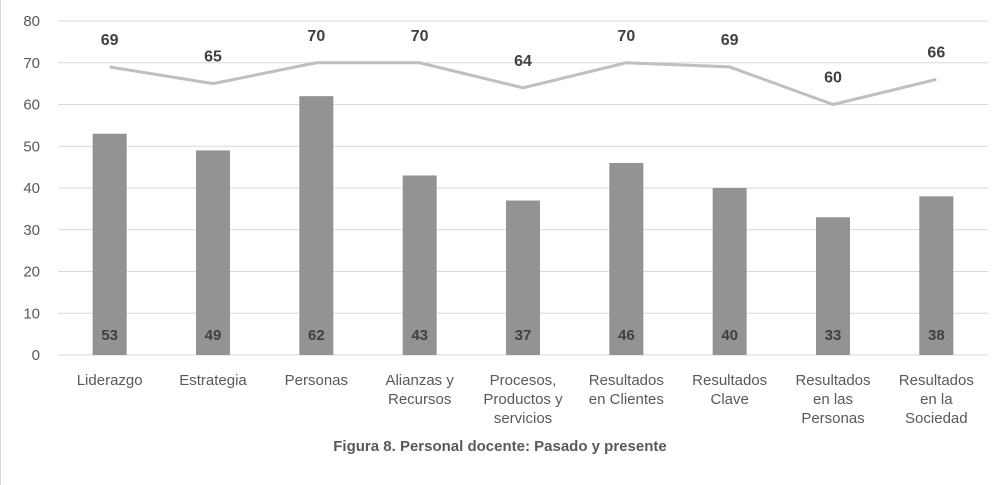 The image size is (1000, 485). Describe the element at coordinates (833, 399) in the screenshot. I see `x-tick-label: en las` at that location.